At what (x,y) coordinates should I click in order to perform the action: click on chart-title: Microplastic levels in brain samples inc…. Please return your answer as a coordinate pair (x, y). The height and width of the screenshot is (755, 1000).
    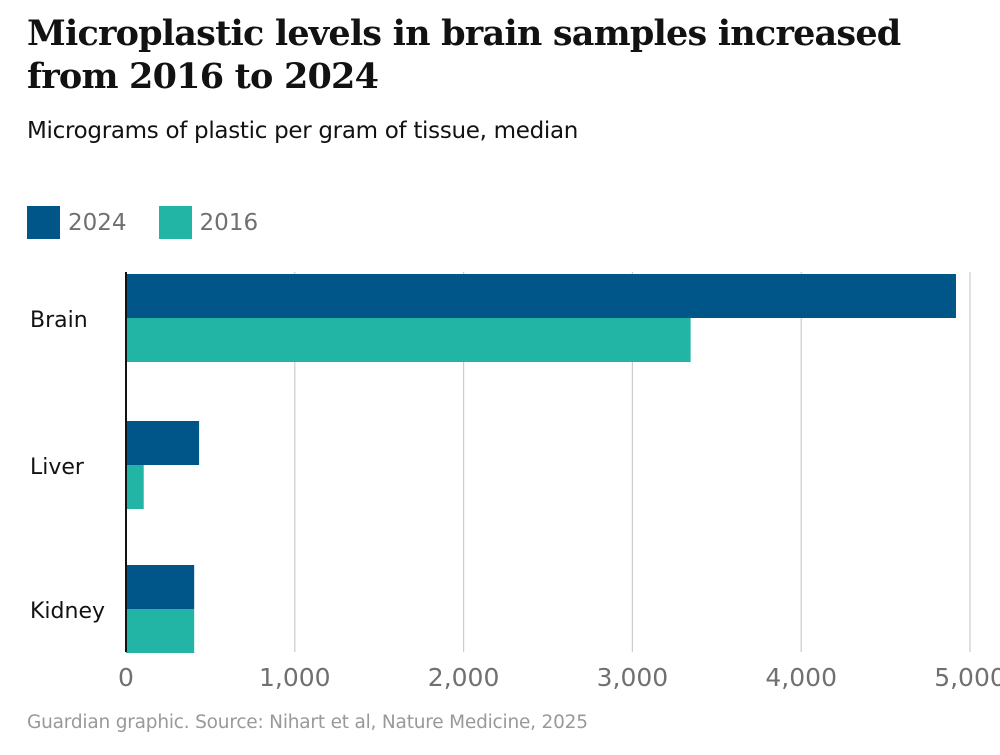
    Looking at the image, I should click on (464, 55).